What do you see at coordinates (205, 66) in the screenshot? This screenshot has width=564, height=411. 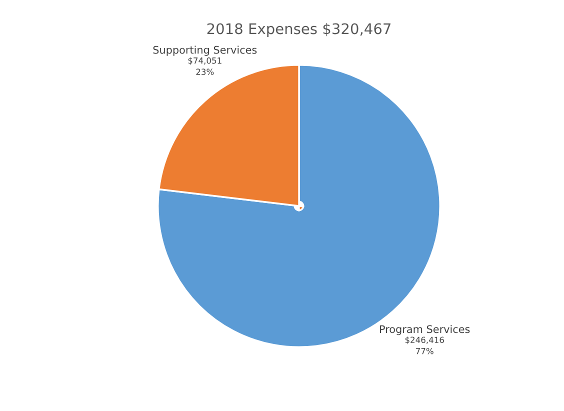 I see `data-label: $74,051 23%` at bounding box center [205, 66].